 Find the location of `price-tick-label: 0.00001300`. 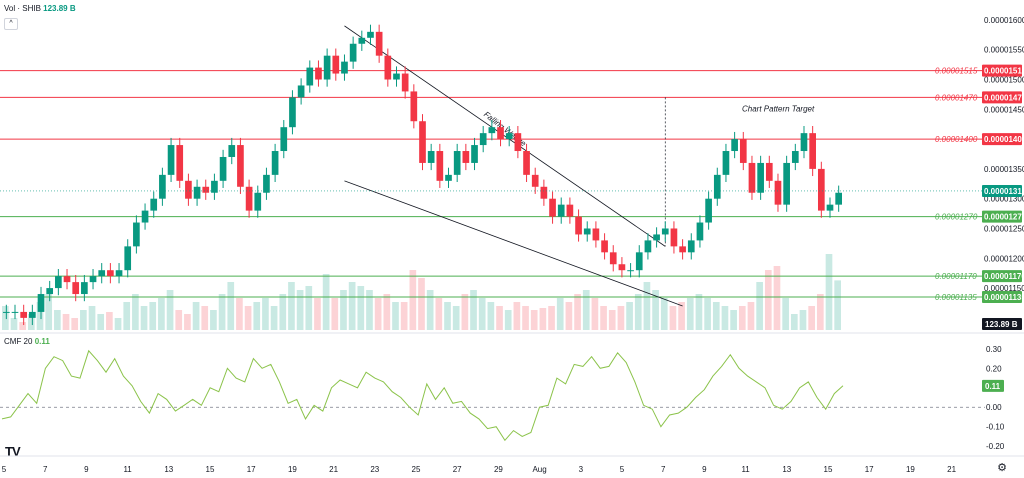

price-tick-label: 0.00001300 is located at coordinates (1004, 199).